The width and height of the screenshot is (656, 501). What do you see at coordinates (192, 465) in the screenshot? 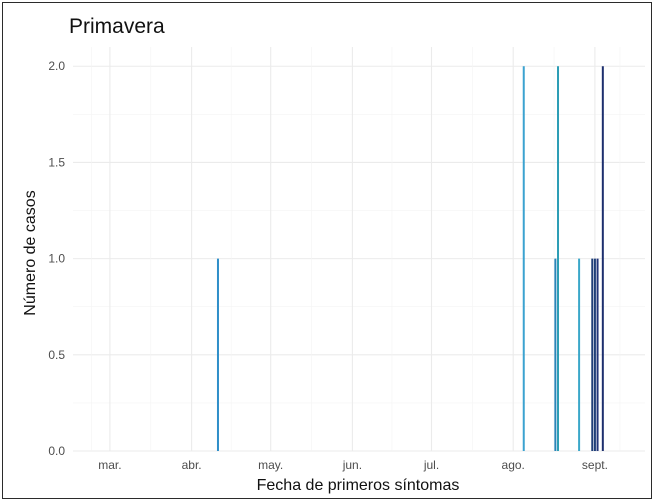
I see `x-tick-label: abr.` at bounding box center [192, 465].